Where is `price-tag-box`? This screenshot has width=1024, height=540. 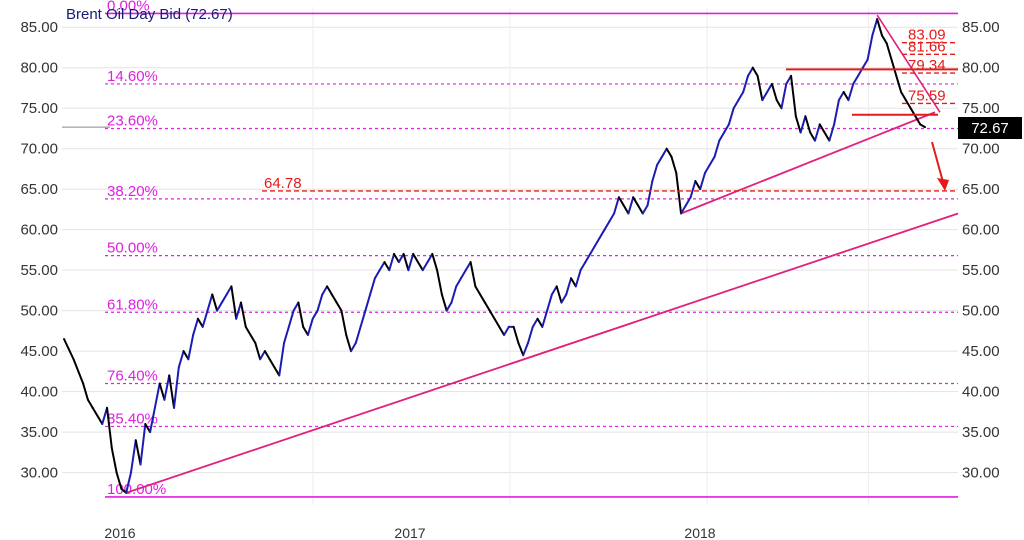 price-tag-box is located at coordinates (990, 128).